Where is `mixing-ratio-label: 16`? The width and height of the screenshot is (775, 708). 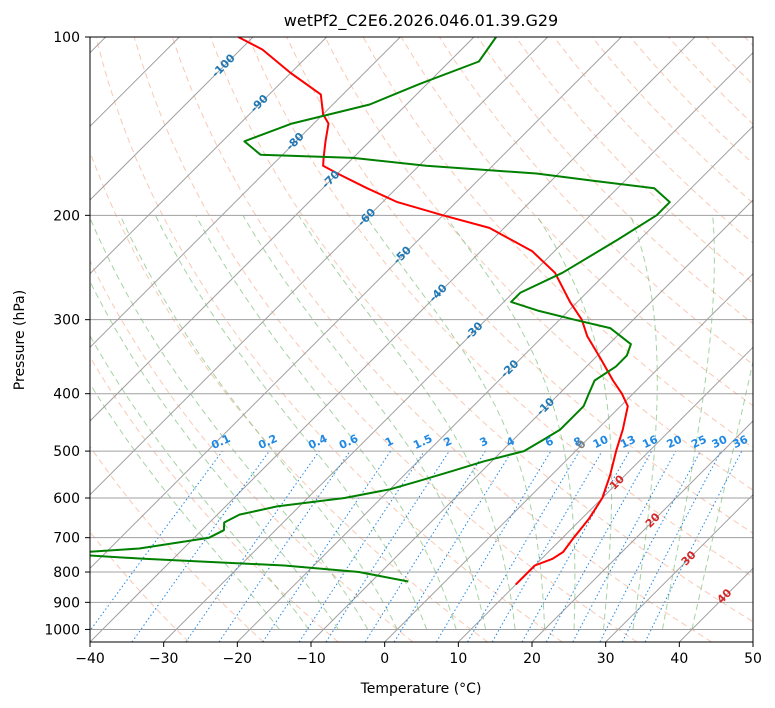
mixing-ratio-label: 16 is located at coordinates (650, 442).